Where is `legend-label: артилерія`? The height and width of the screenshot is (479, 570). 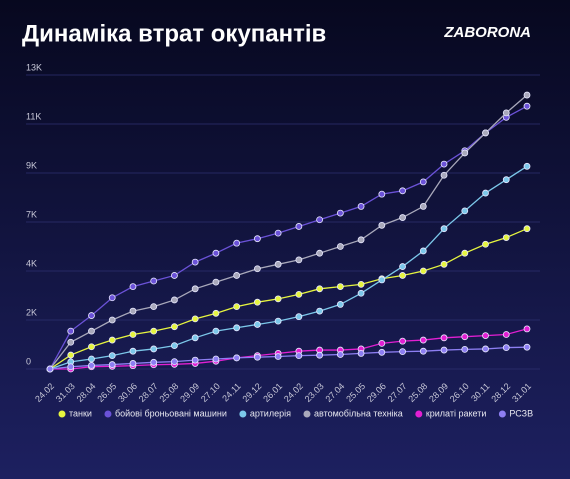 legend-label: артилерія is located at coordinates (270, 413).